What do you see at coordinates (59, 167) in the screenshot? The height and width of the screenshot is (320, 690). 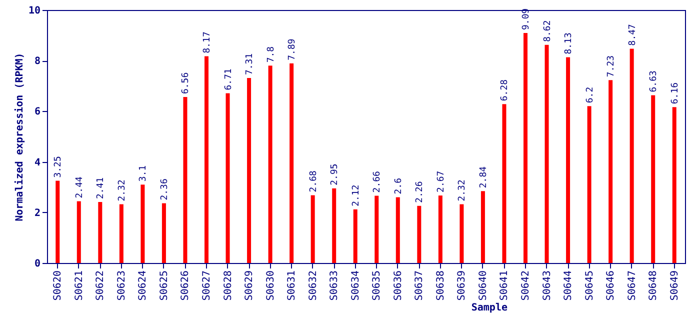 I see `data-label: 3.25` at bounding box center [59, 167].